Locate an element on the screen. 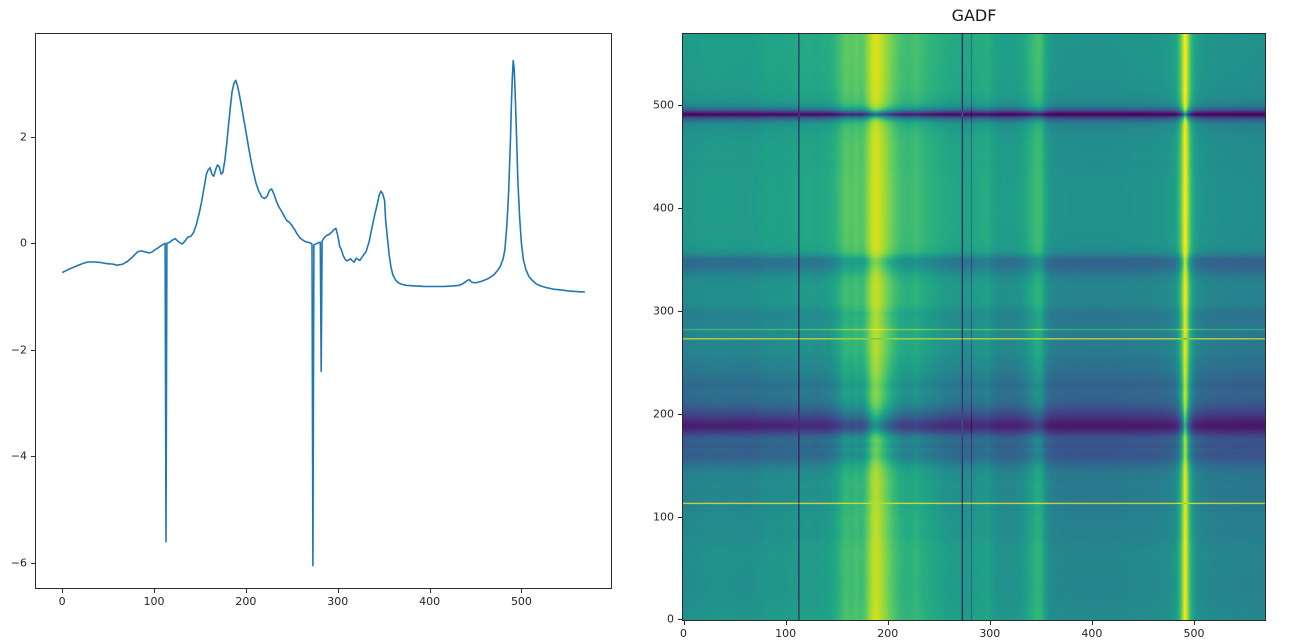 This screenshot has height=643, width=1291. y-tick-label: −4 is located at coordinates (18, 456).